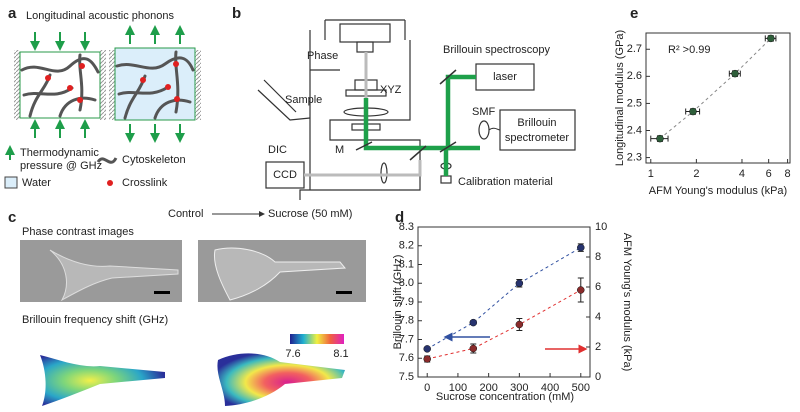  What do you see at coordinates (598, 317) in the screenshot?
I see `y2-tick-label: 4` at bounding box center [598, 317].